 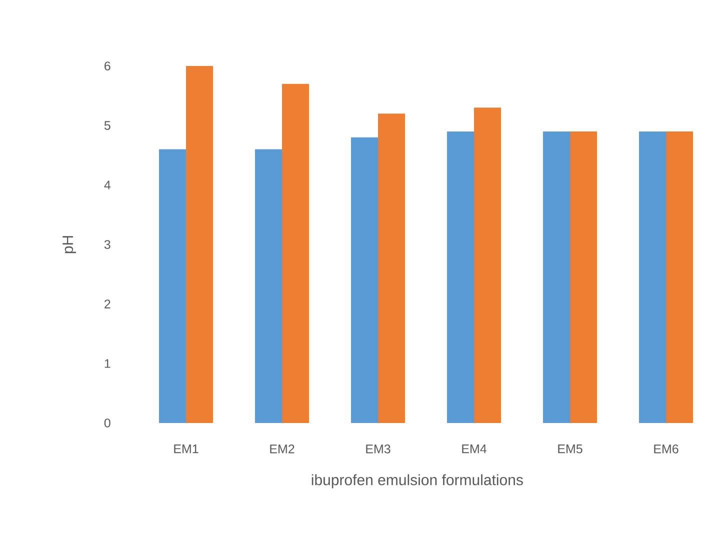 What do you see at coordinates (69, 245) in the screenshot?
I see `y-axis-title: pH` at bounding box center [69, 245].